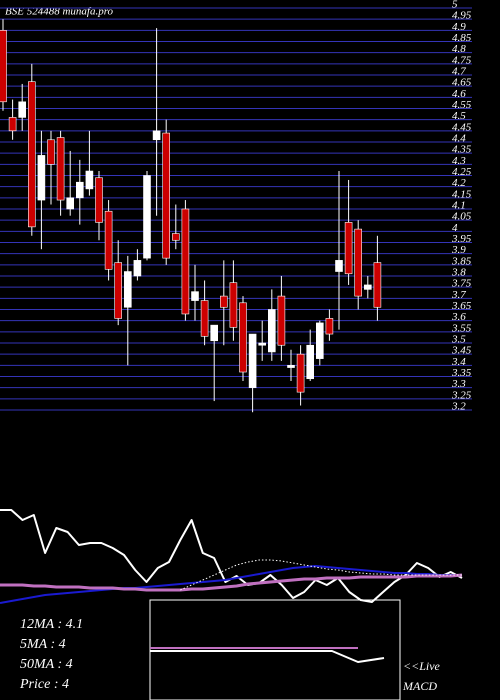 This screenshot has height=700, width=500. I want to click on live-label: <<Live, so click(422, 666).